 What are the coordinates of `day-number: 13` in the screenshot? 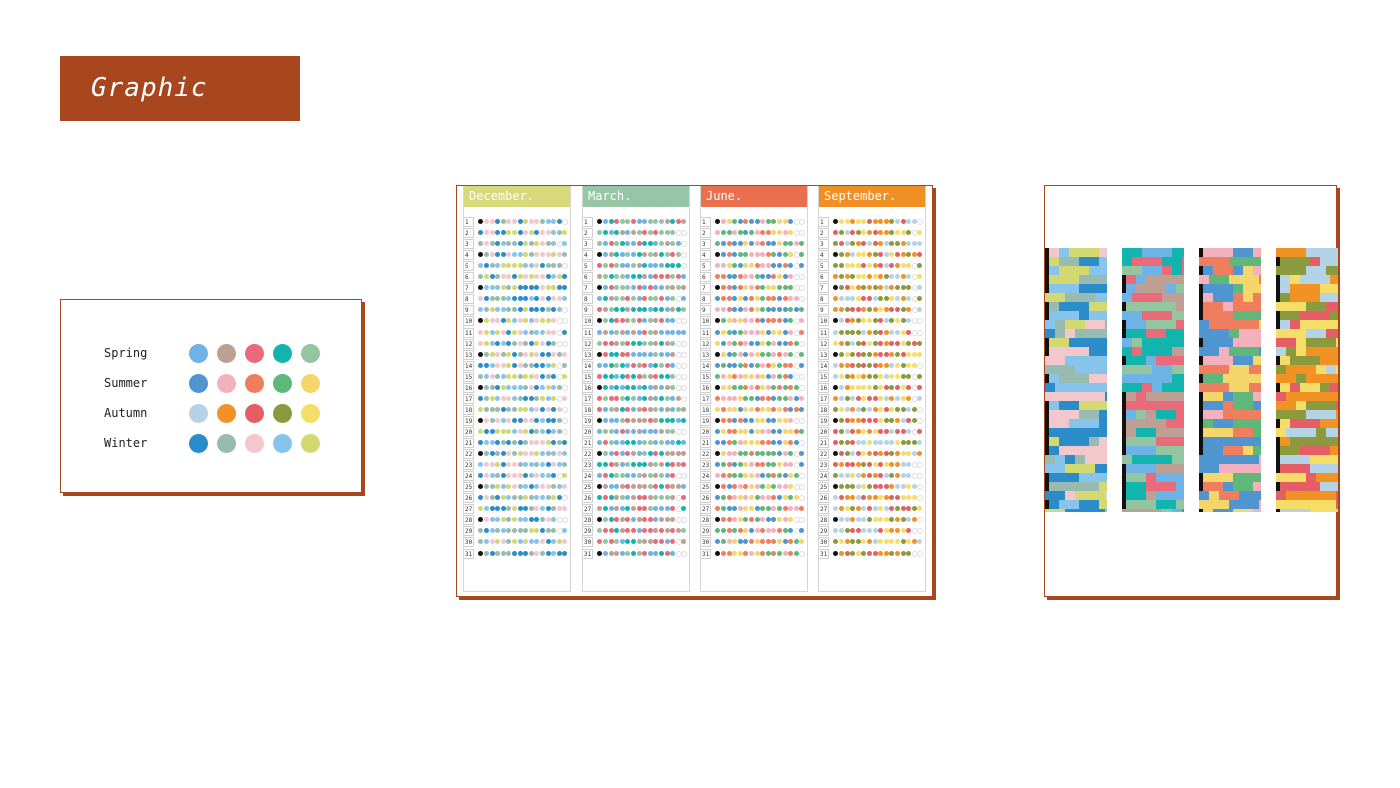 It's located at (588, 354).